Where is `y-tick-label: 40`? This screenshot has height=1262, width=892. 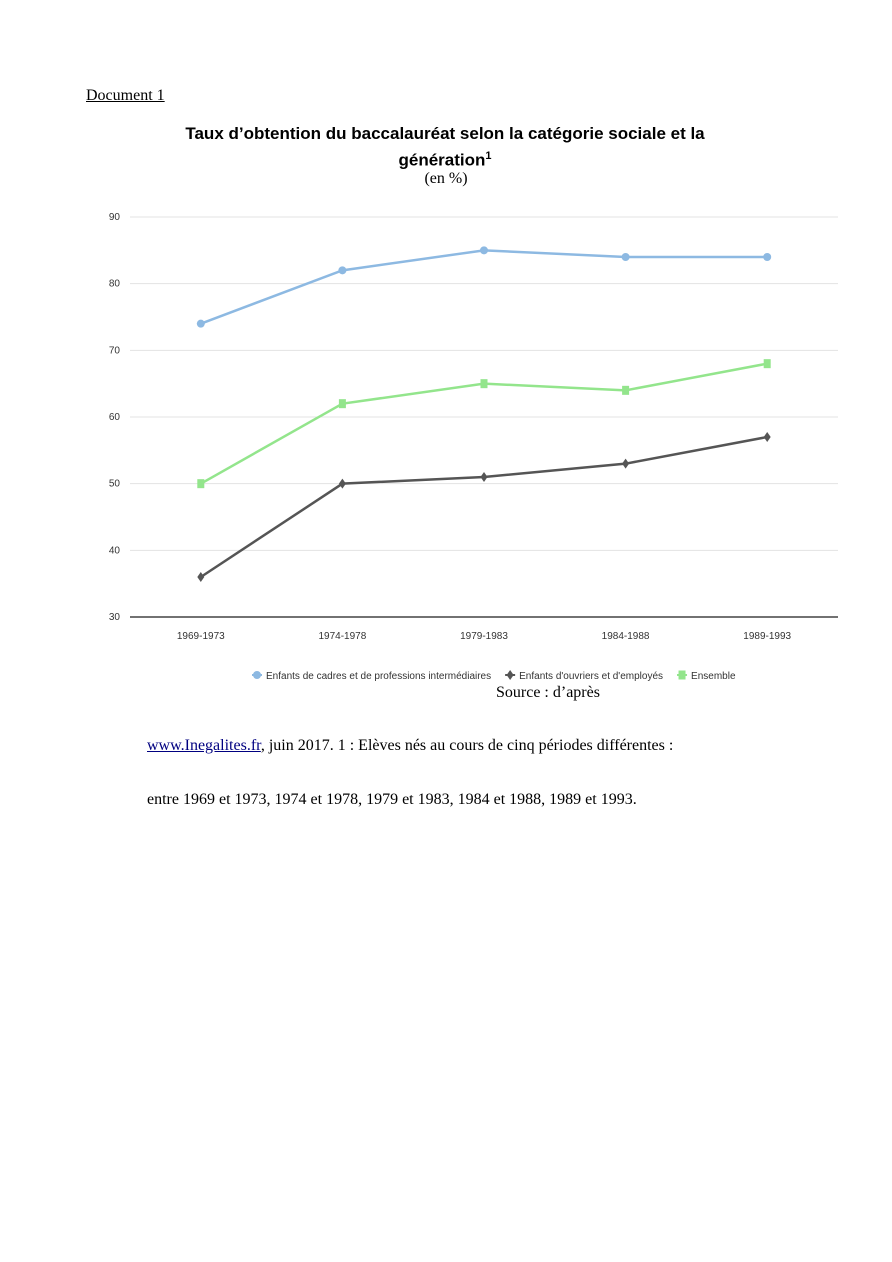
y-tick-label: 40 is located at coordinates (115, 550).